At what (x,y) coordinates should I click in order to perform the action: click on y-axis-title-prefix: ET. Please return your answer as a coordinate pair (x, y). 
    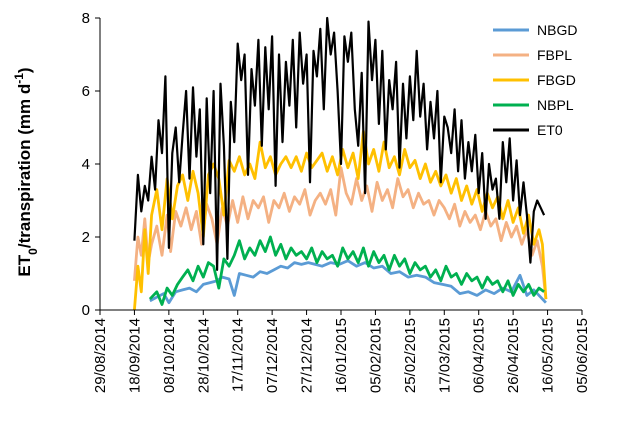
    Looking at the image, I should click on (24, 265).